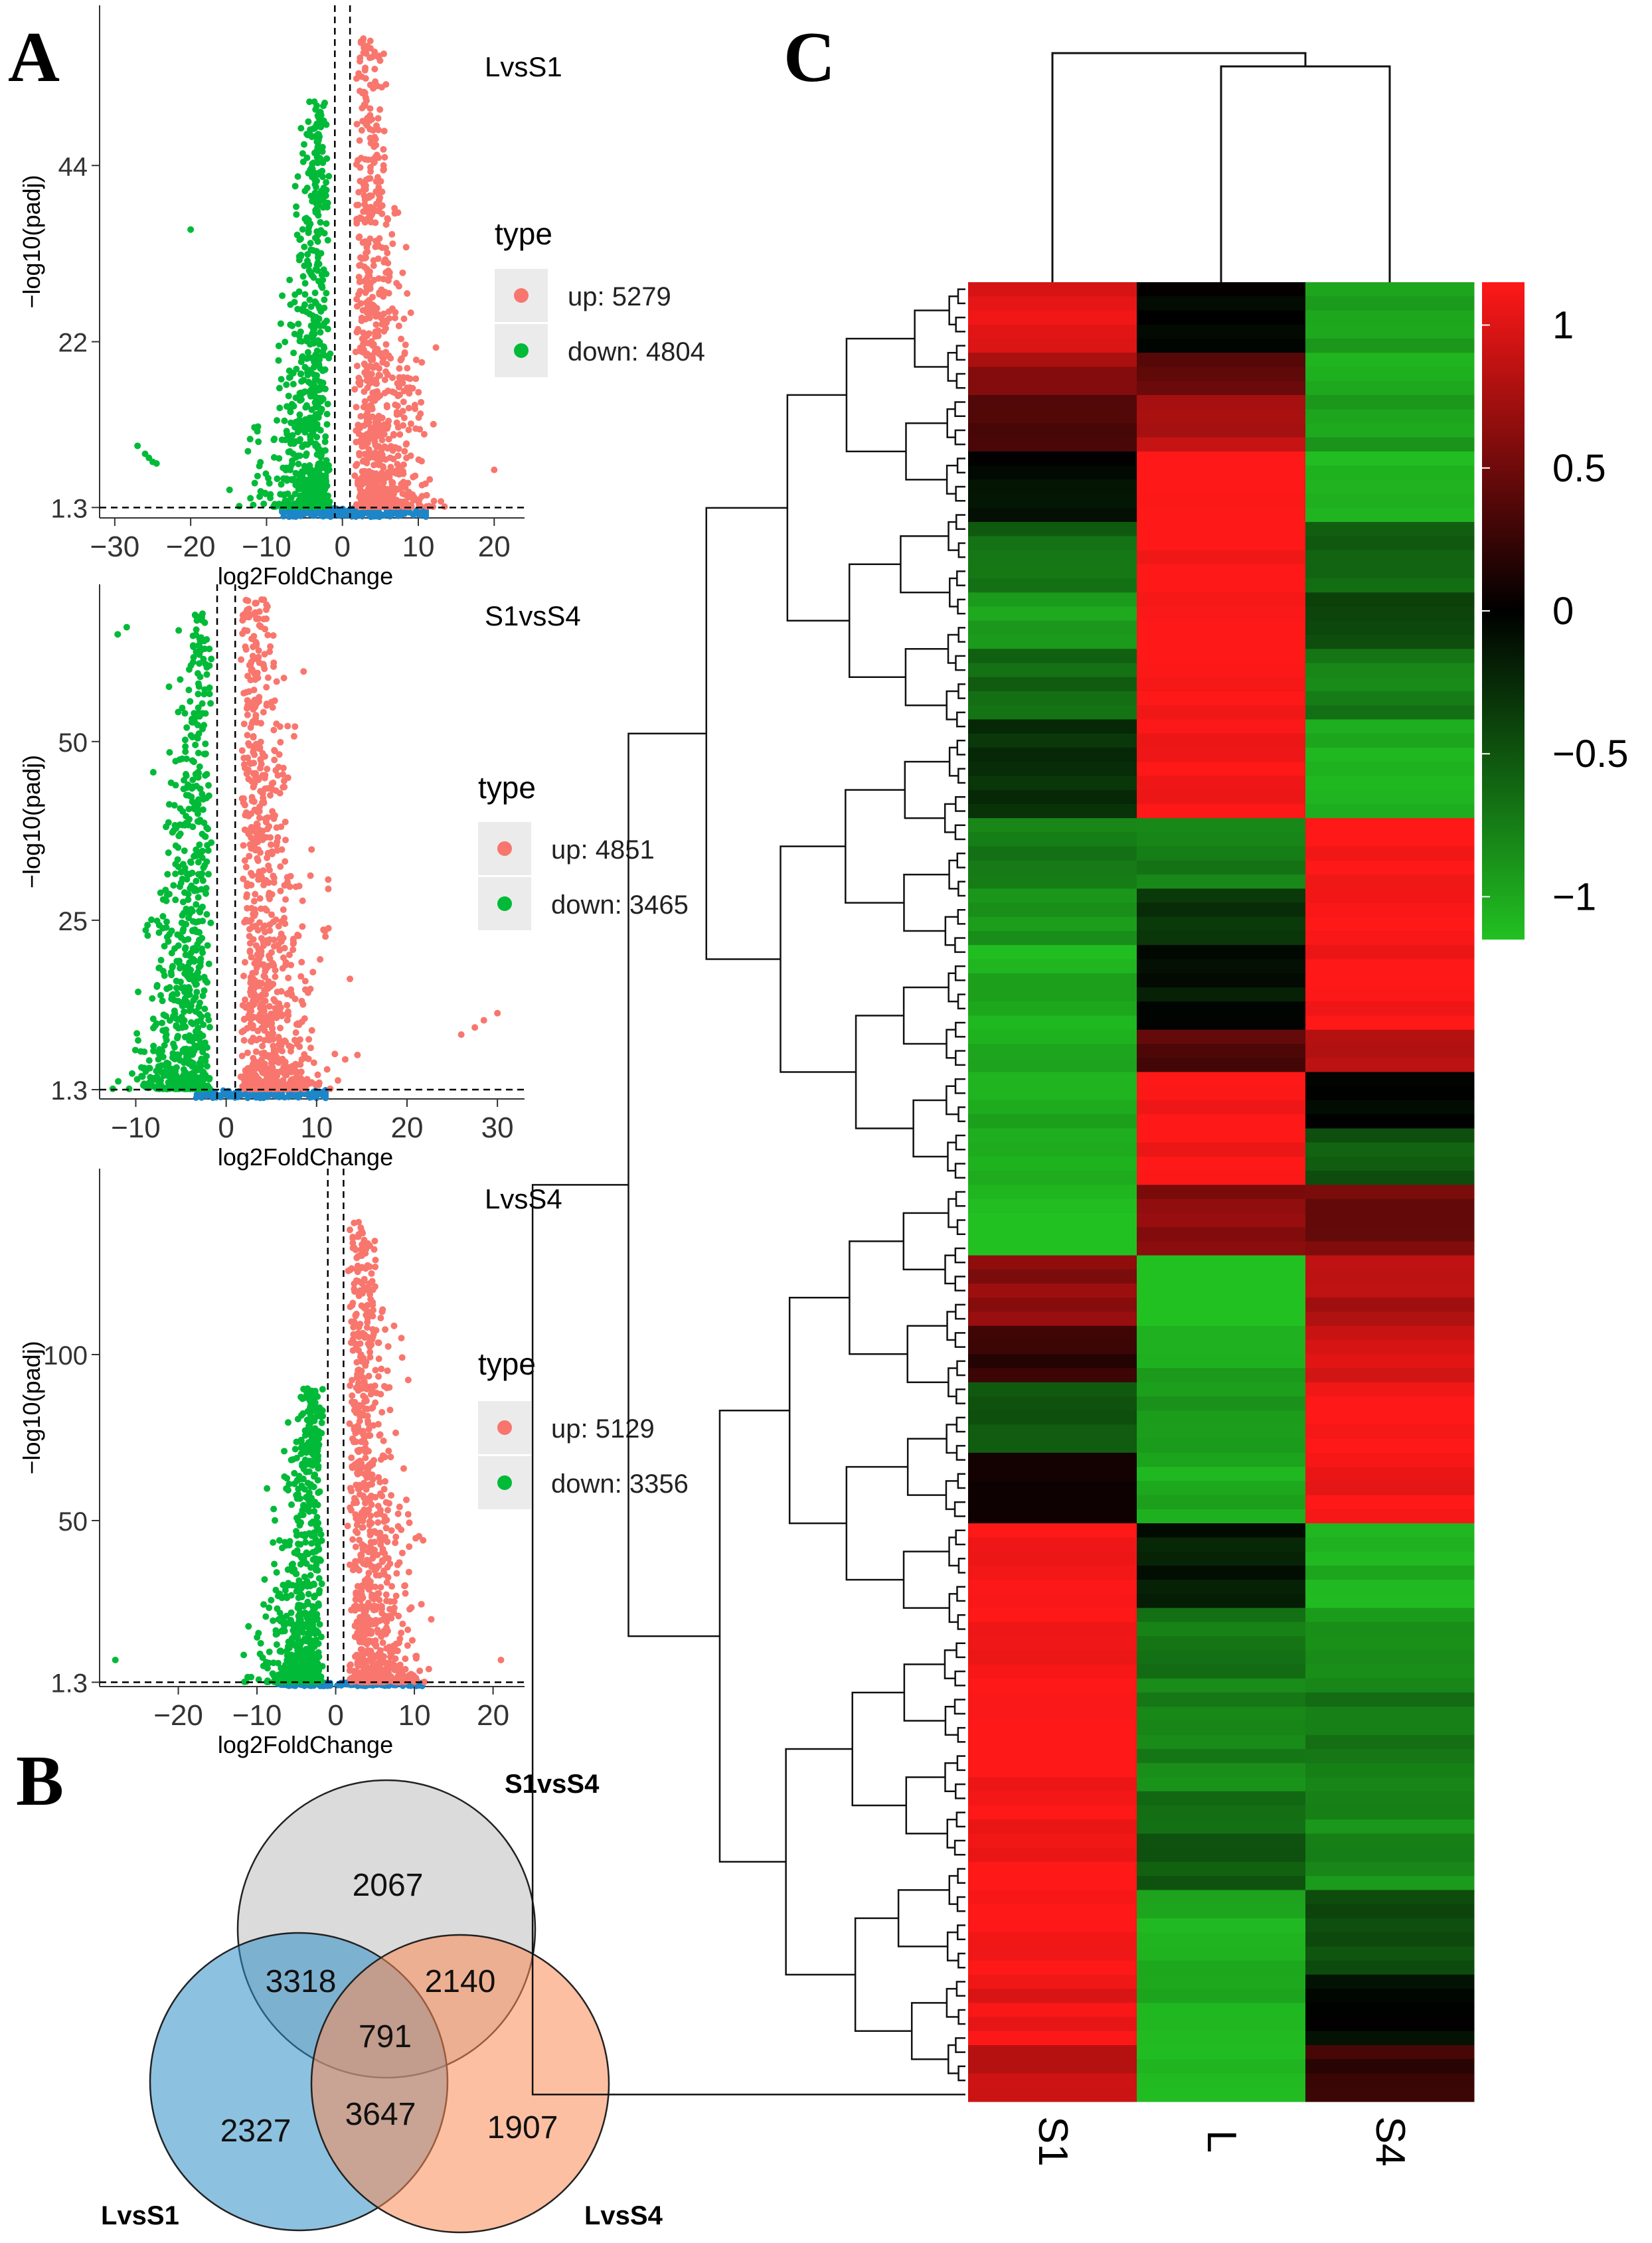 This screenshot has height=2243, width=1652. Describe the element at coordinates (620, 905) in the screenshot. I see `legend-label-down: down: 3465` at that location.